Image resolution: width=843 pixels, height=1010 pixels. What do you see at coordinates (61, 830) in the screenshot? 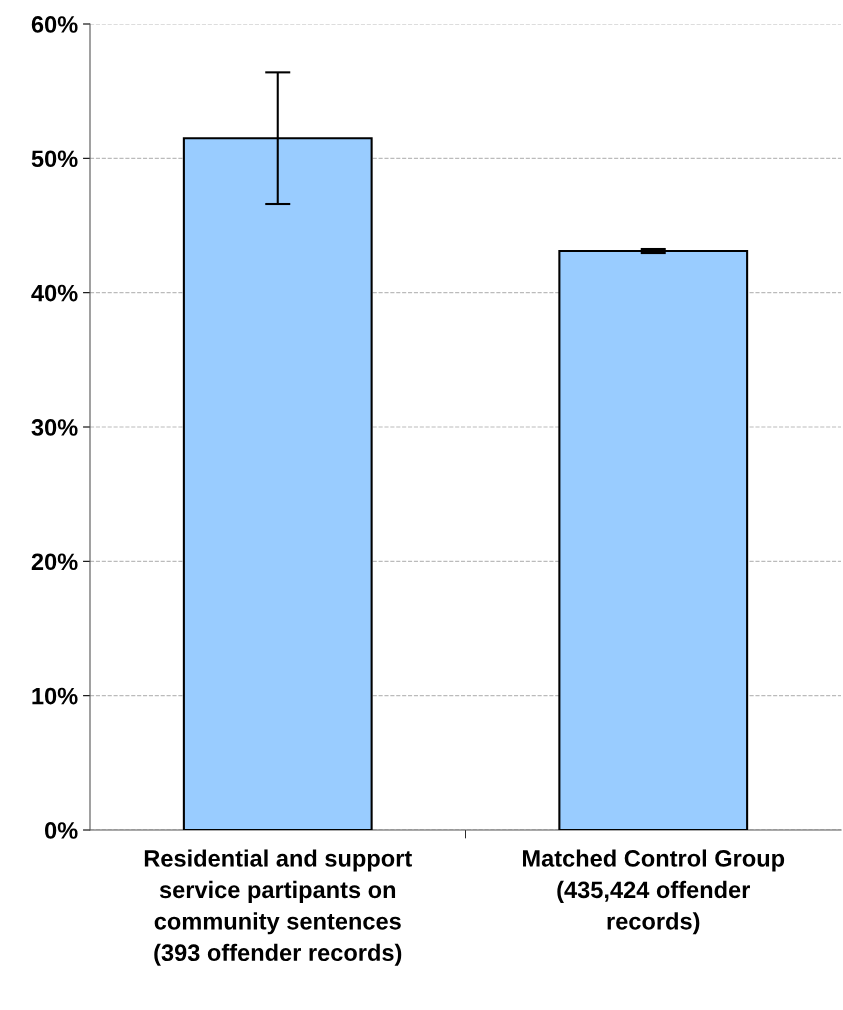
I see `y-tick-label: 0%` at bounding box center [61, 830].